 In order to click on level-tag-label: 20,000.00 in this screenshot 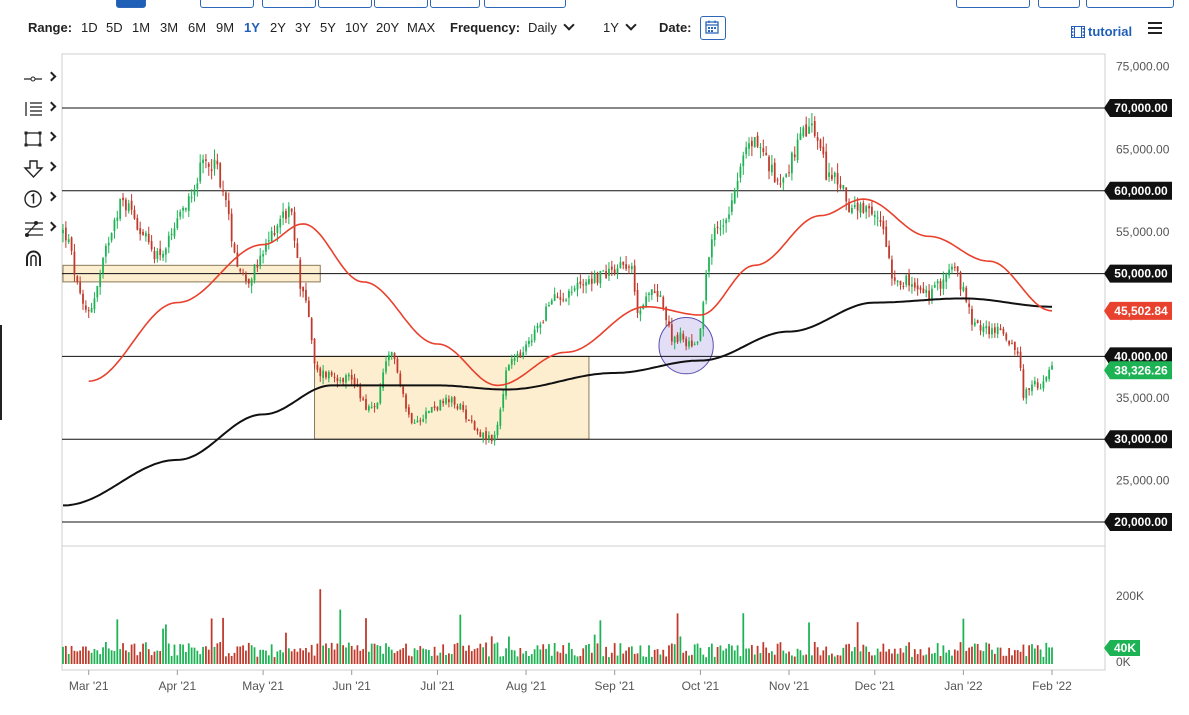, I will do `click(1141, 522)`.